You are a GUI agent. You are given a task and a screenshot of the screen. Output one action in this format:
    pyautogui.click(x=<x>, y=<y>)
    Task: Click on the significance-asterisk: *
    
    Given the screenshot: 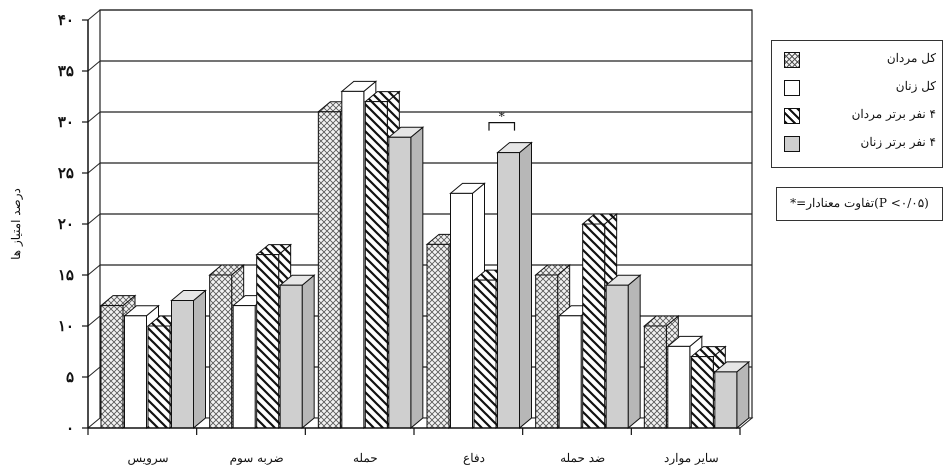 What is the action you would take?
    pyautogui.click(x=502, y=117)
    